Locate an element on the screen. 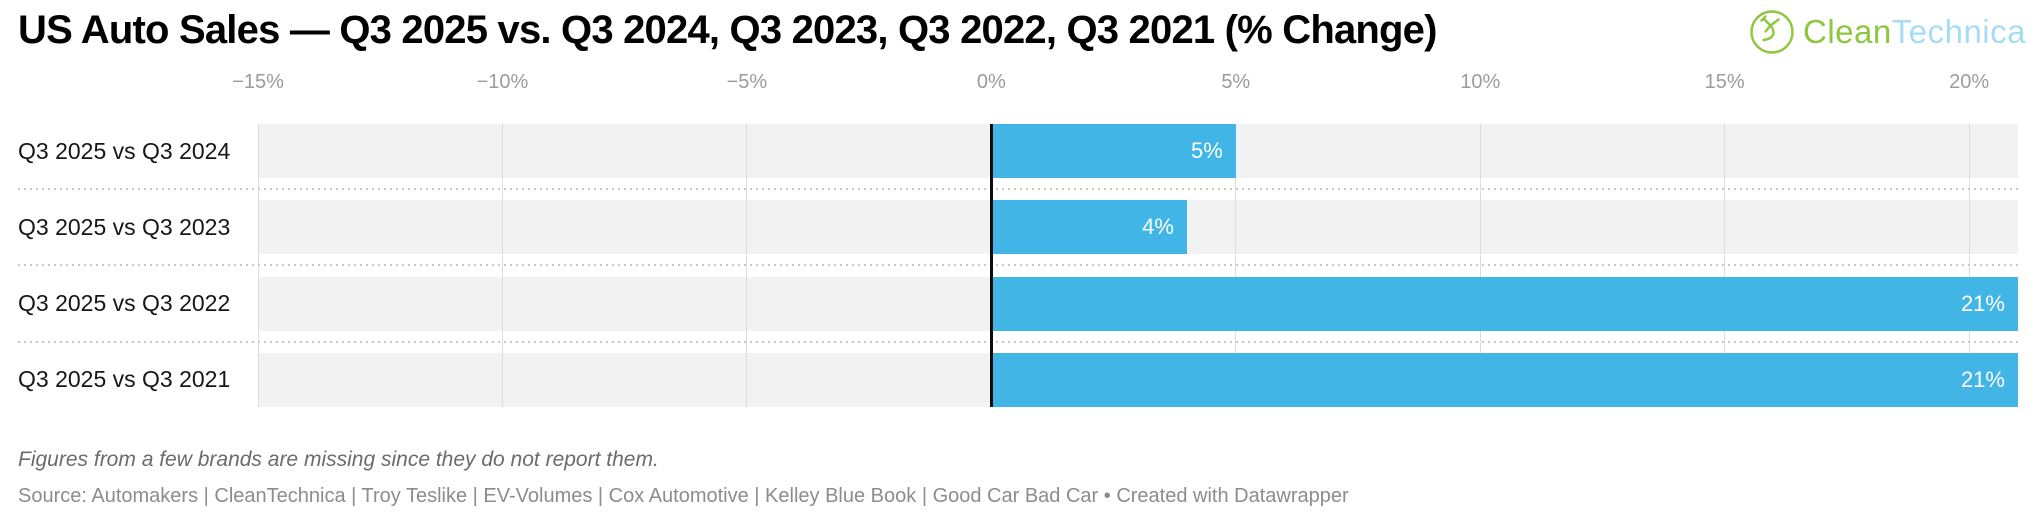 The width and height of the screenshot is (2040, 532). category-label: Q3 2025 vs Q3 2022 is located at coordinates (124, 303).